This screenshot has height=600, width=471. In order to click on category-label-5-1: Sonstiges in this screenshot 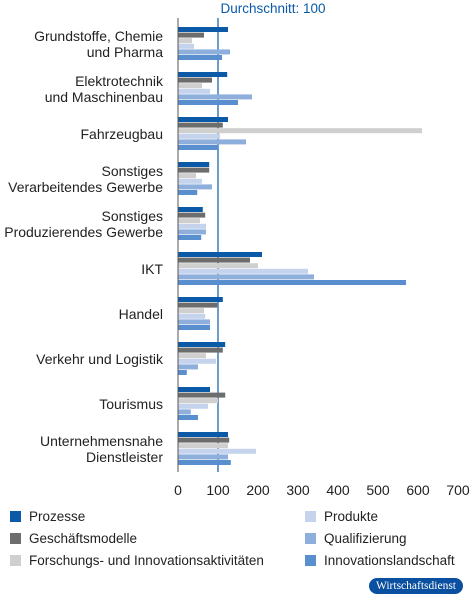, I will do `click(132, 216)`.